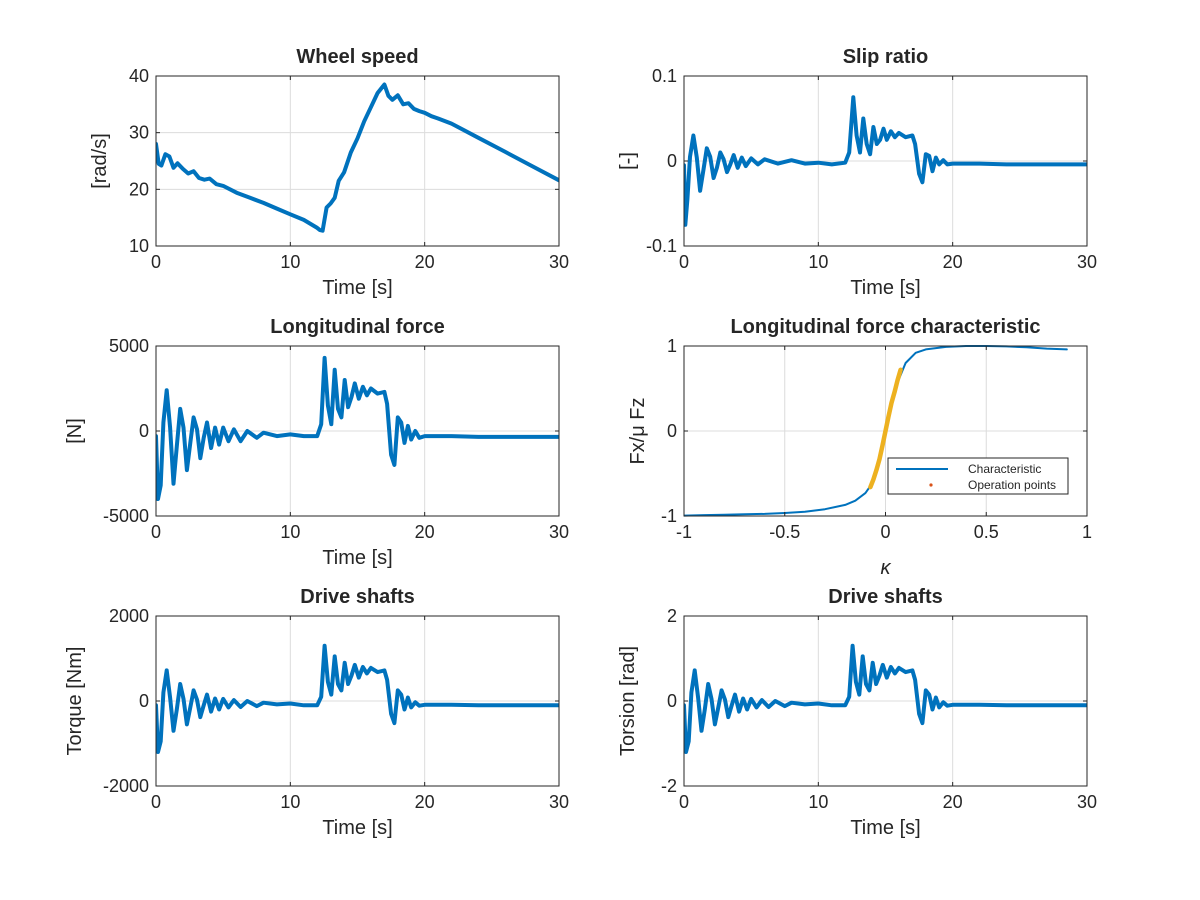 Image resolution: width=1200 pixels, height=900 pixels. Describe the element at coordinates (931, 485) in the screenshot. I see `legend-swatch-operation-points` at that location.